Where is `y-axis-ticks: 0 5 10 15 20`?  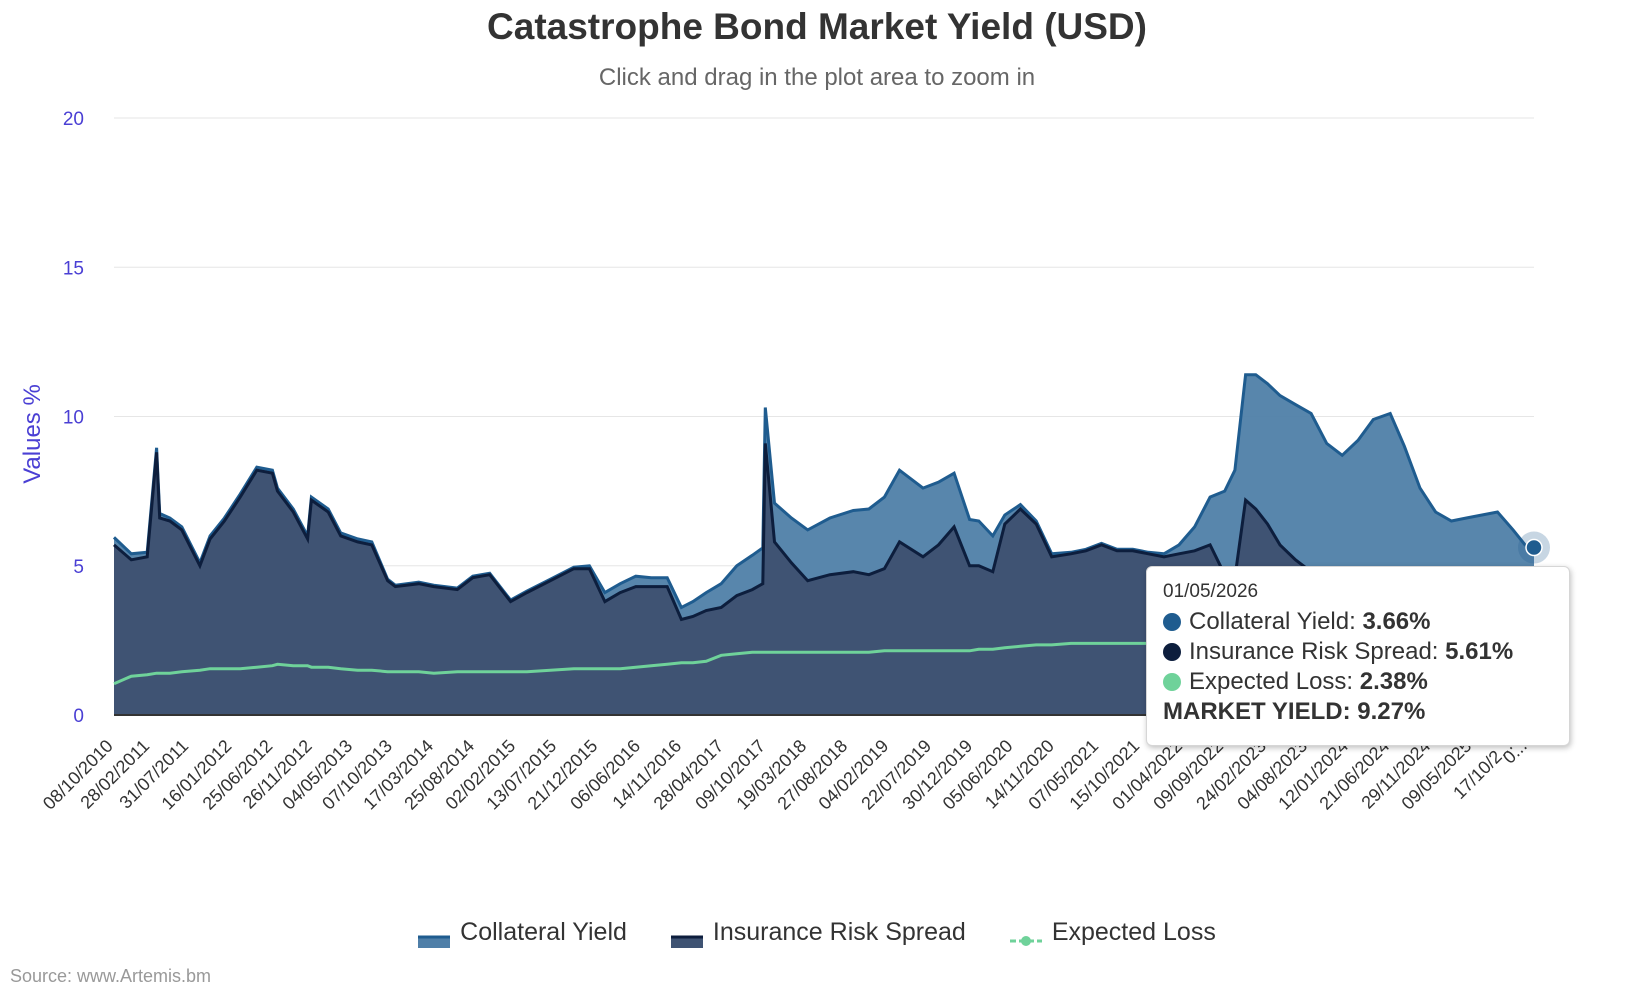
y-axis-ticks: 0 5 10 15 20 is located at coordinates (73, 418).